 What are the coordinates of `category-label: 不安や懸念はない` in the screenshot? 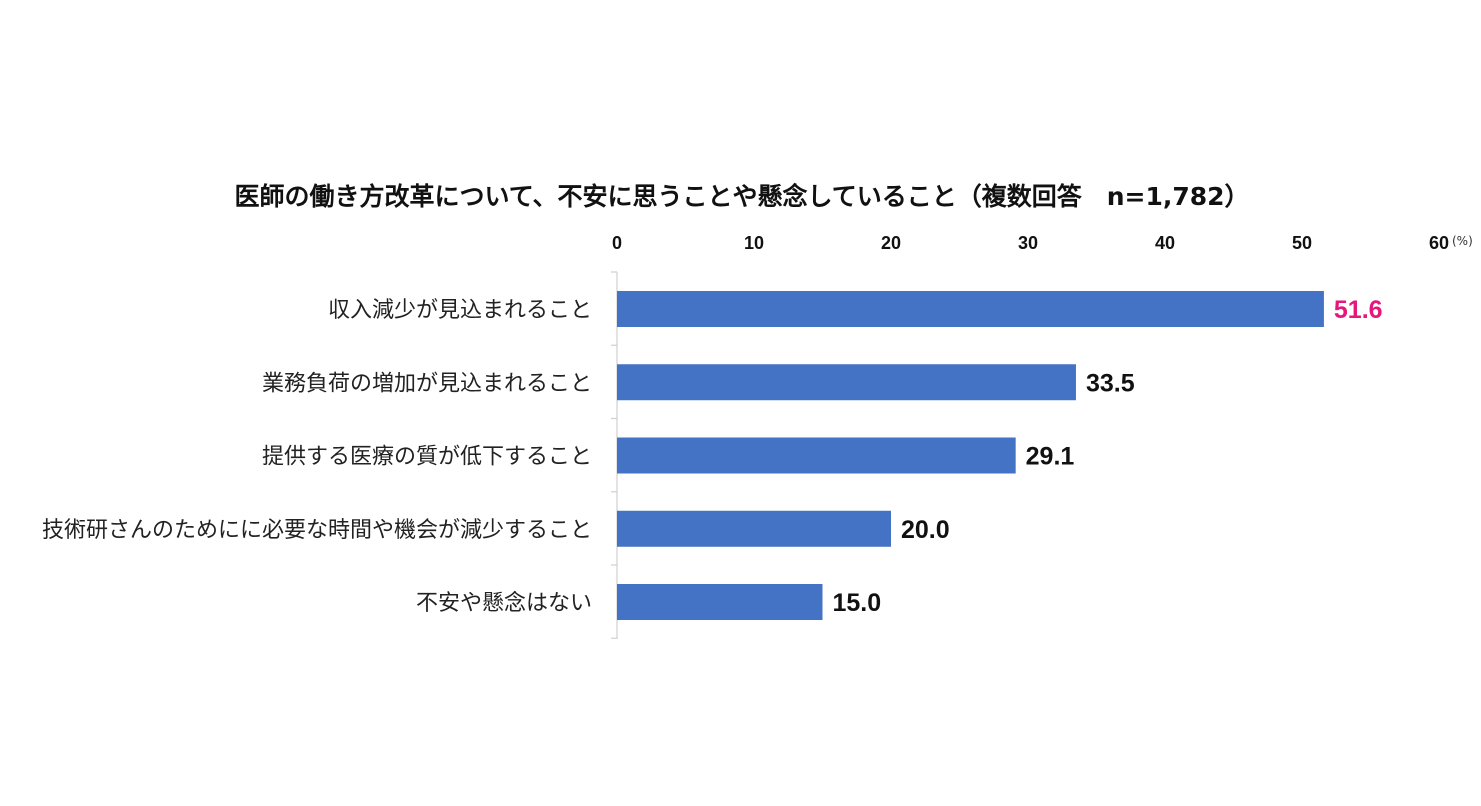 It's located at (504, 603).